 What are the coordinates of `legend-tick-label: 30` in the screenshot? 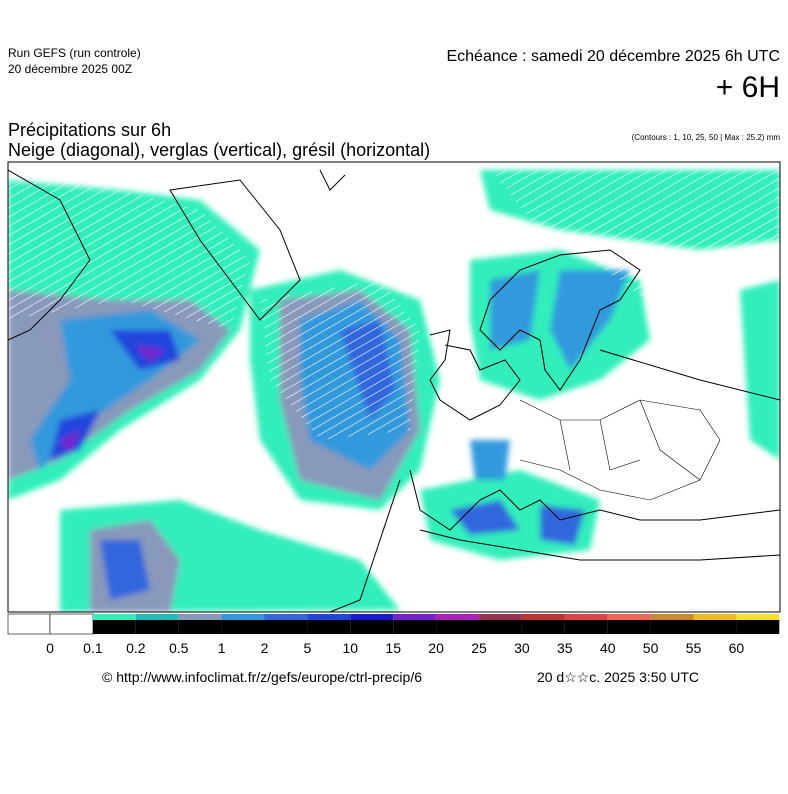 It's located at (522, 648).